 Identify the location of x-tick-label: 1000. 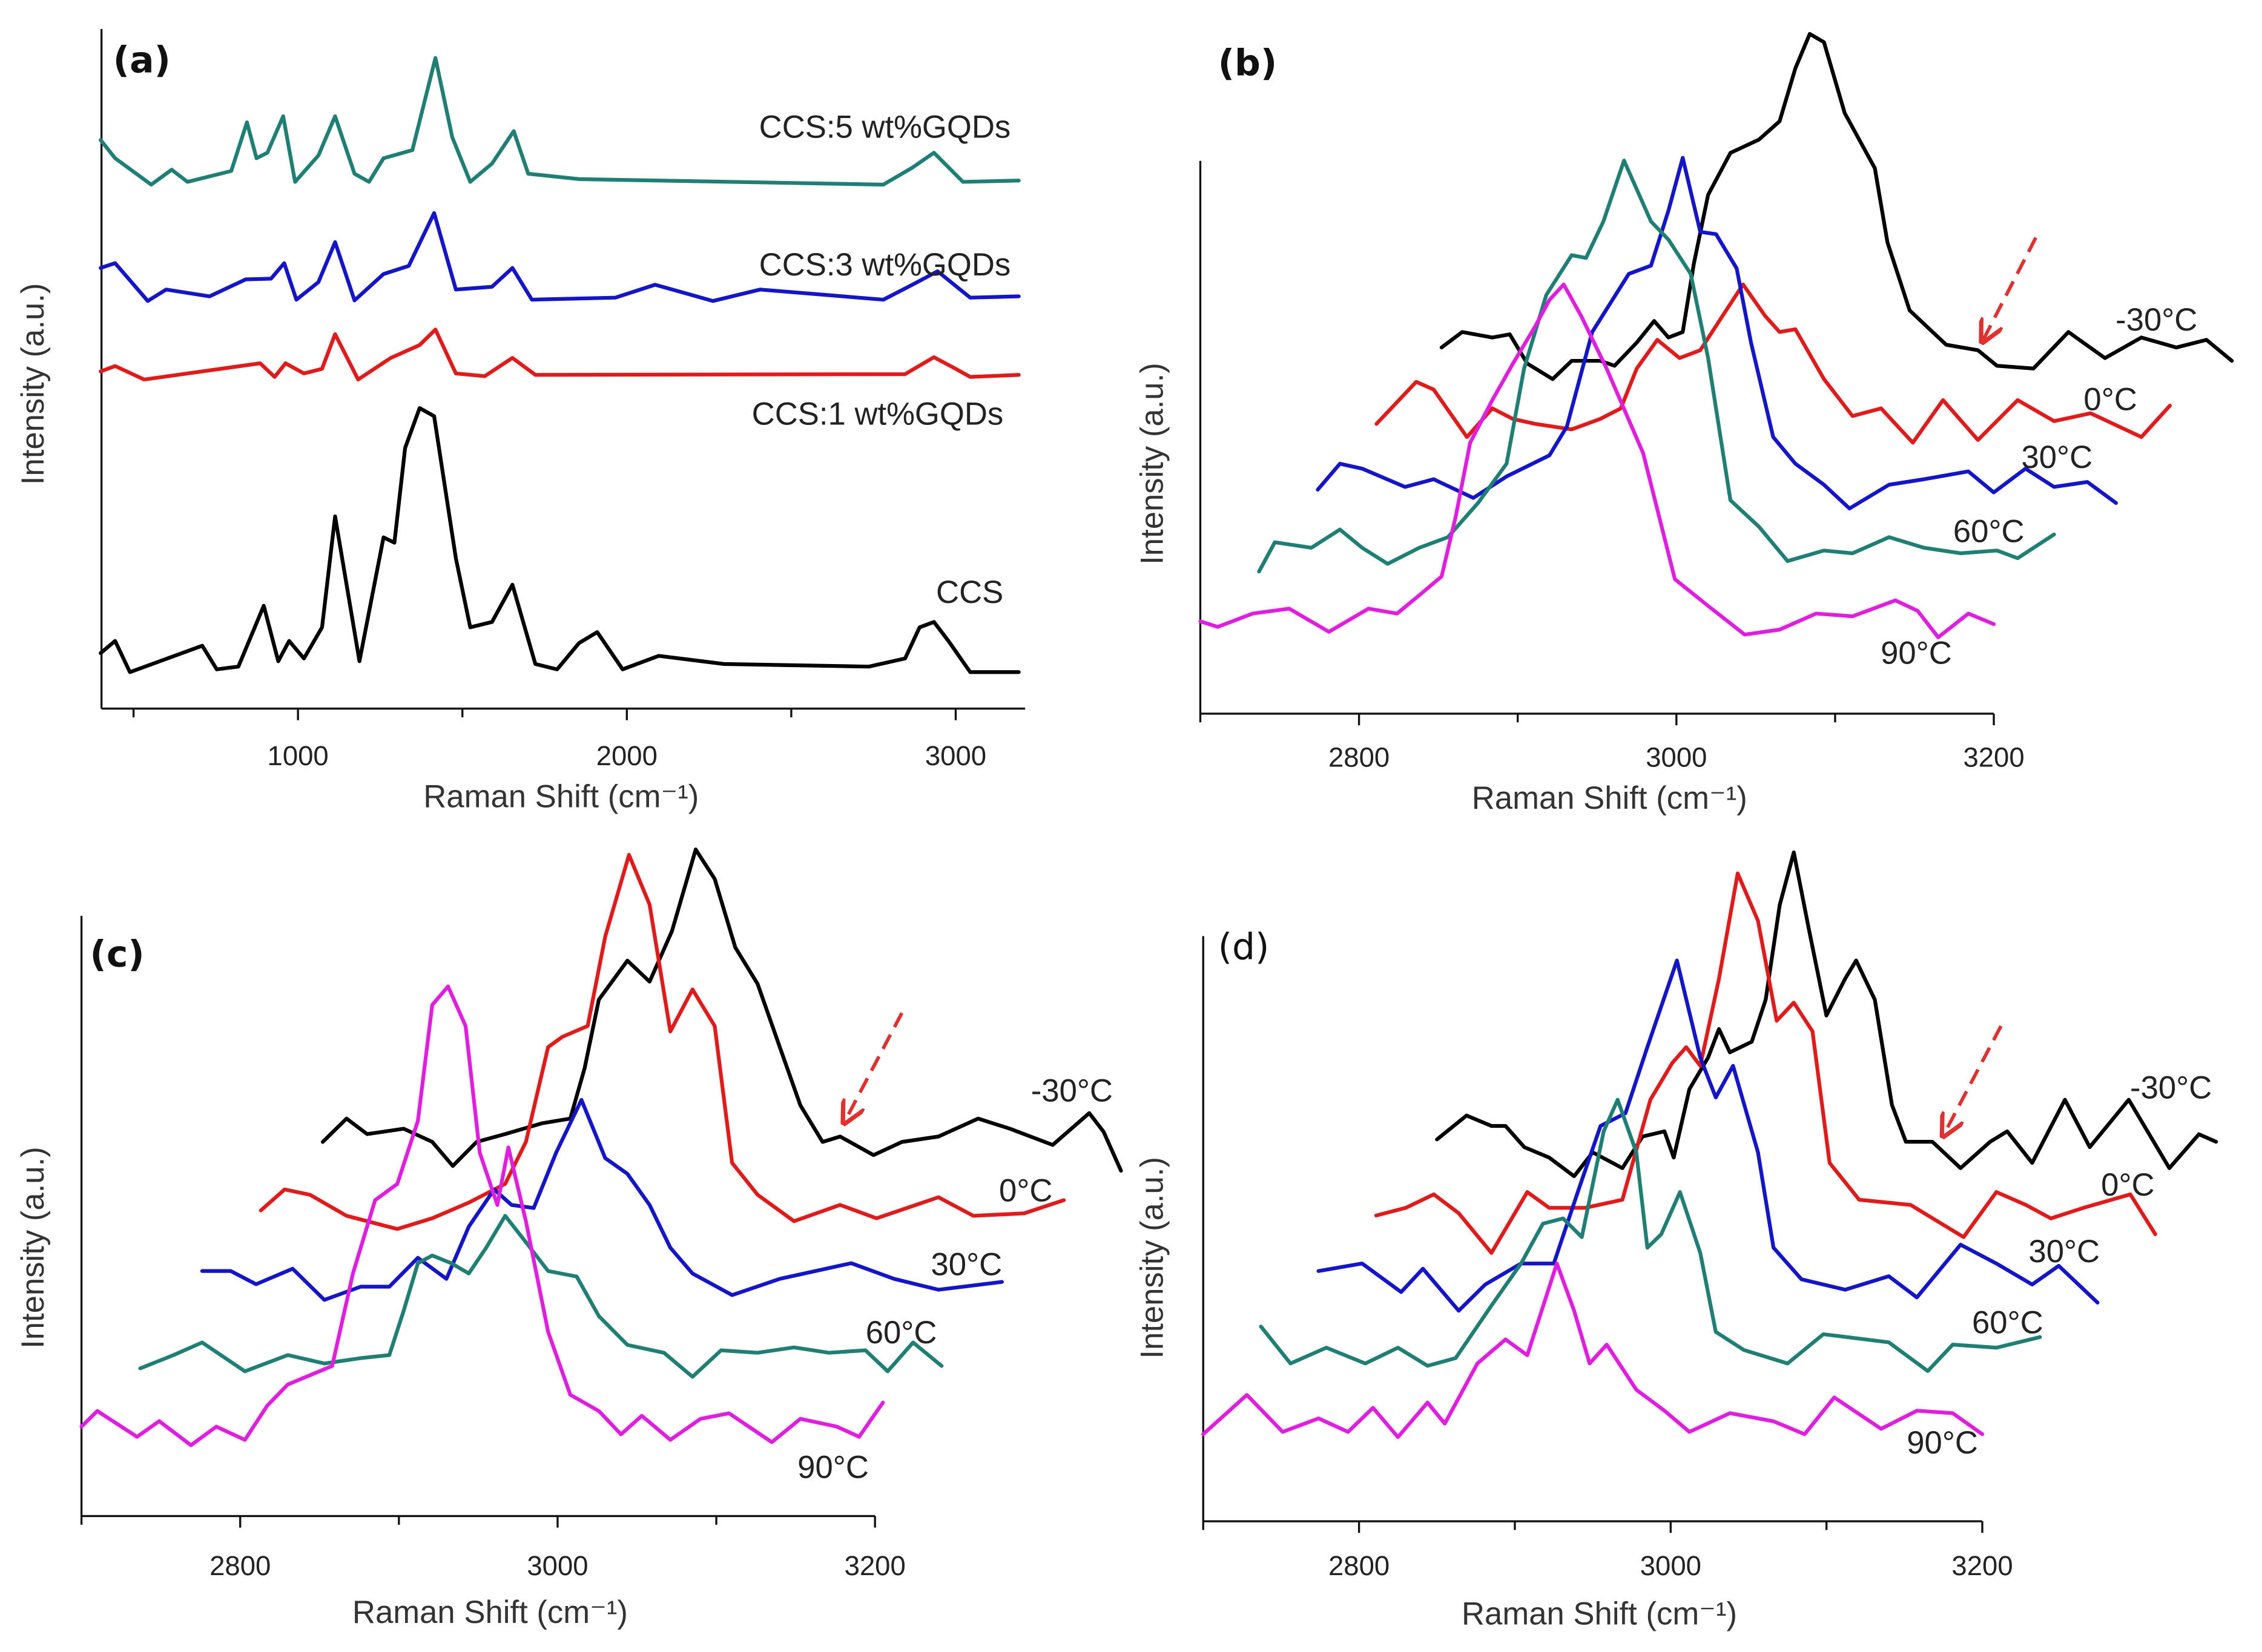
(298, 755).